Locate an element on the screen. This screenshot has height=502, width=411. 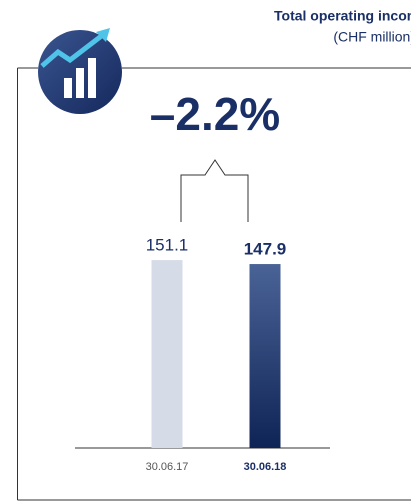
data-label: 147.9 is located at coordinates (265, 249).